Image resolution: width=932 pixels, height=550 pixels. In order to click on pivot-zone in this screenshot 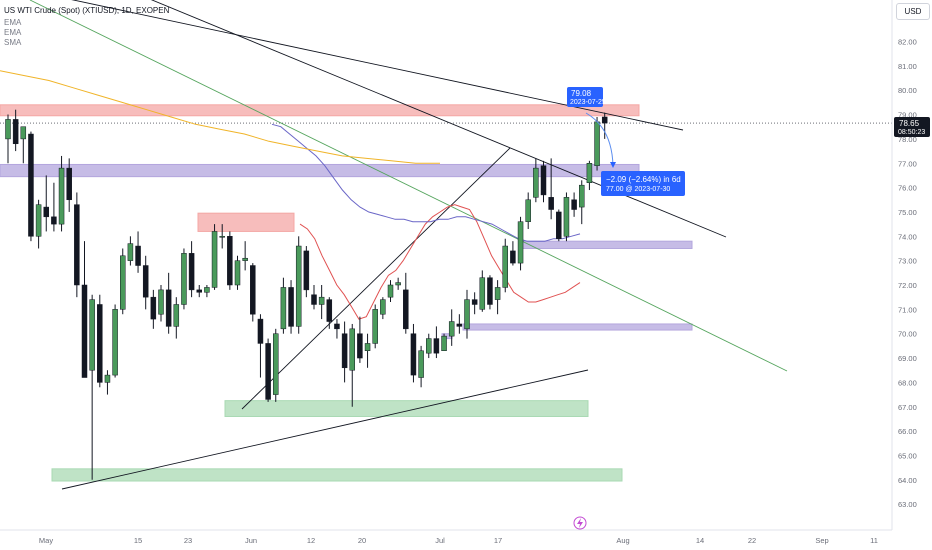, I will do `click(320, 170)`.